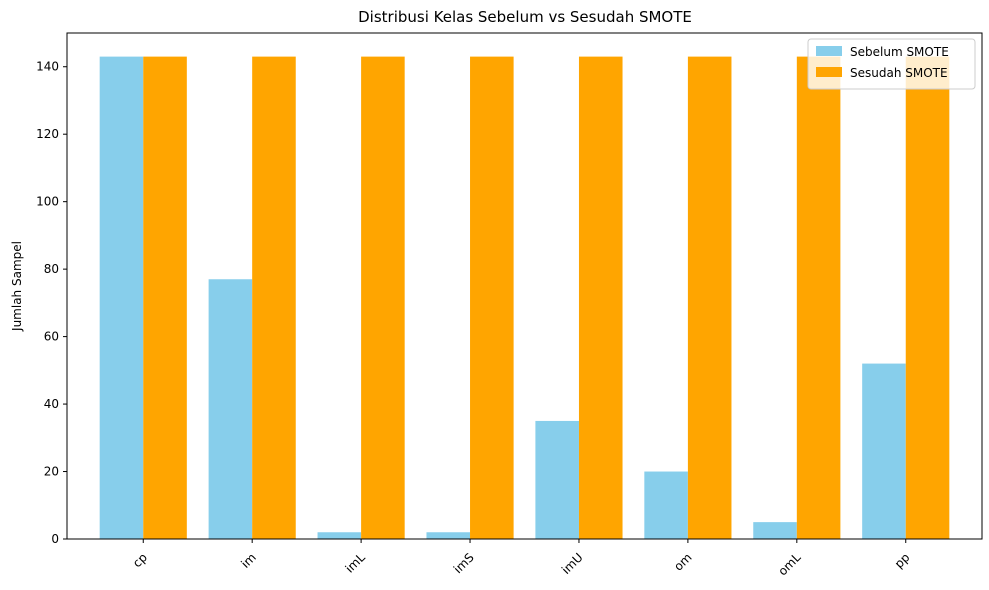 The image size is (989, 590). Describe the element at coordinates (17, 286) in the screenshot. I see `y-axis-label: Jumlah Sampel` at that location.